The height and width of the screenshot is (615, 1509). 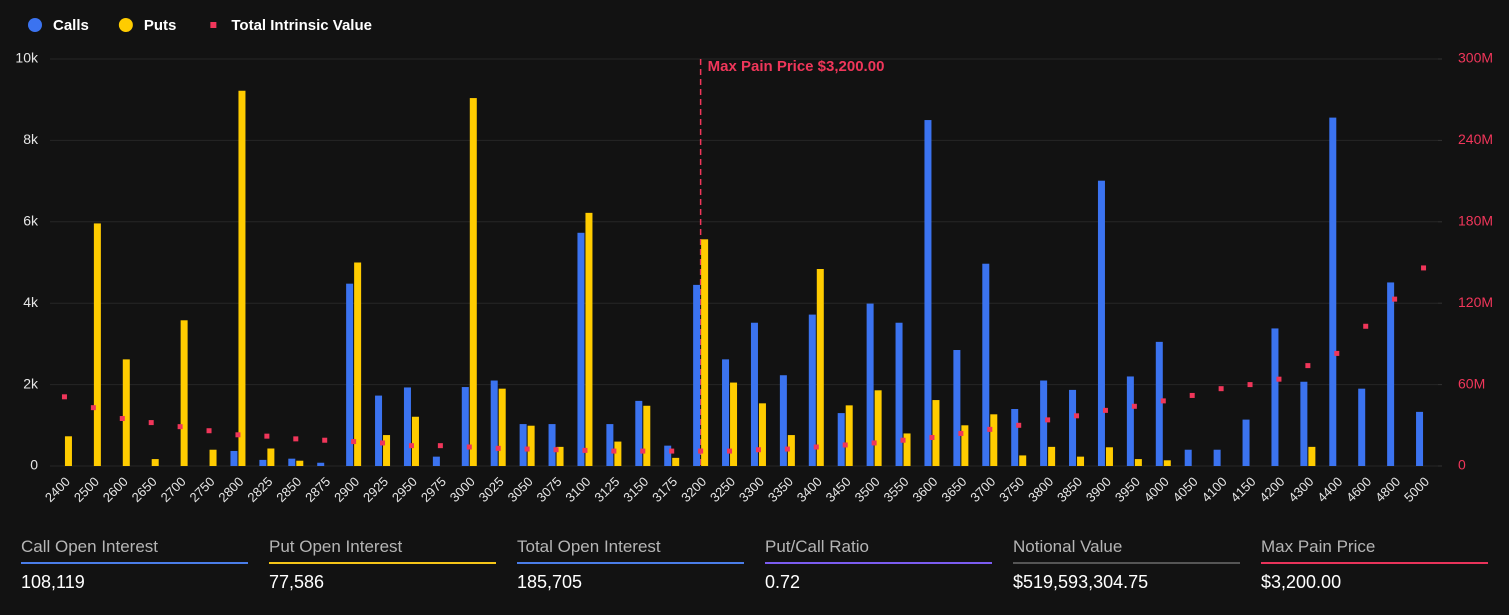 I want to click on legend-label: Total Intrinsic Value, so click(x=301, y=25).